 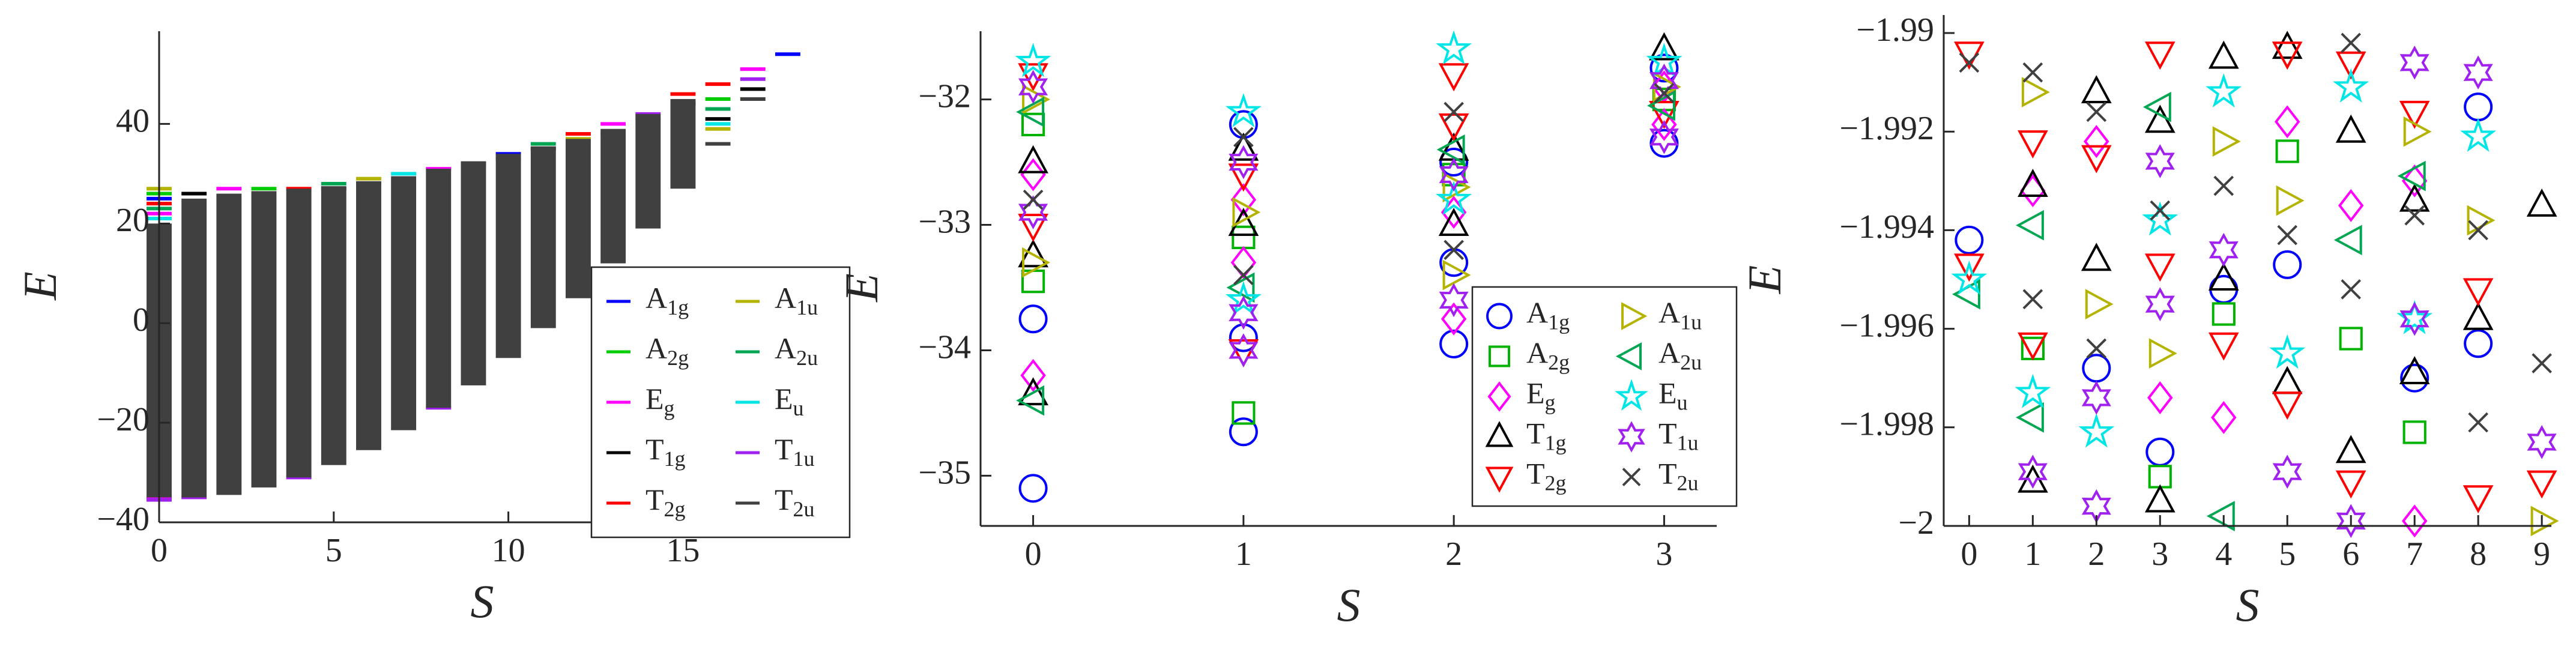 What do you see at coordinates (945, 472) in the screenshot?
I see `y-tick-label: −35` at bounding box center [945, 472].